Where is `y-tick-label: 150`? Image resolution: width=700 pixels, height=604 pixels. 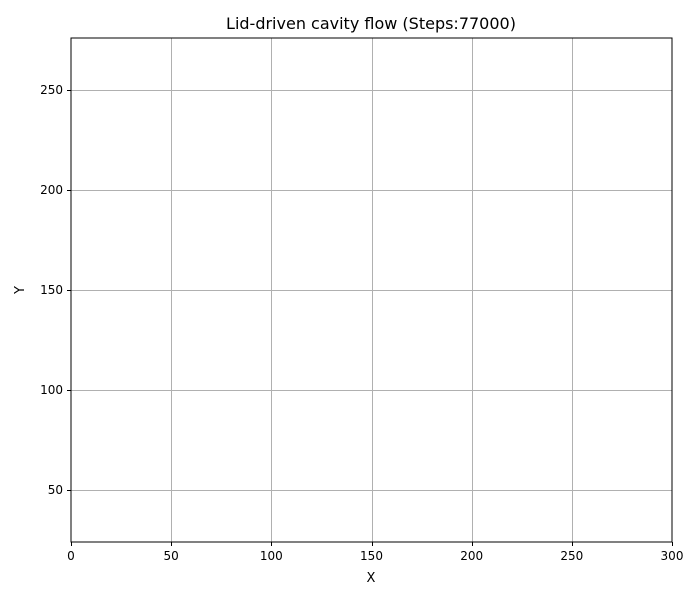
y-tick-label: 150 is located at coordinates (51, 290).